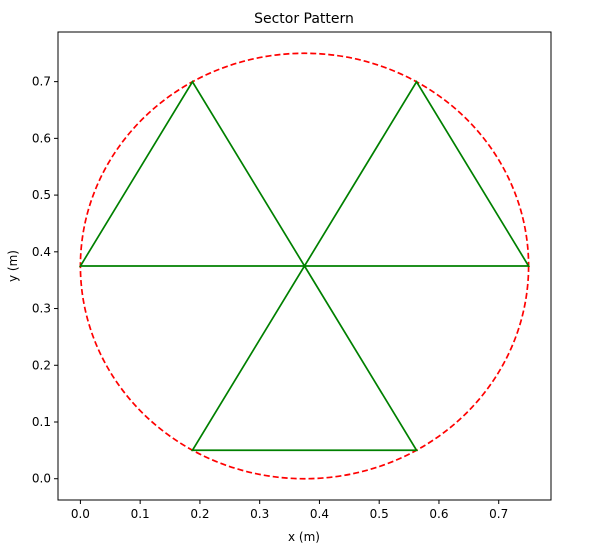 Image resolution: width=604 pixels, height=554 pixels. Describe the element at coordinates (41, 138) in the screenshot. I see `y-tick-label: 0.6` at that location.